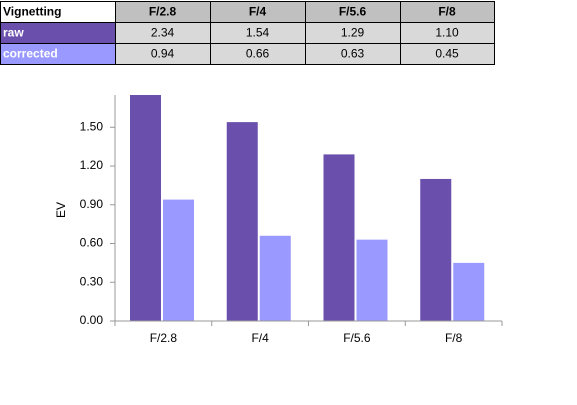  Describe the element at coordinates (260, 338) in the screenshot. I see `x-tick-label: F/4` at that location.